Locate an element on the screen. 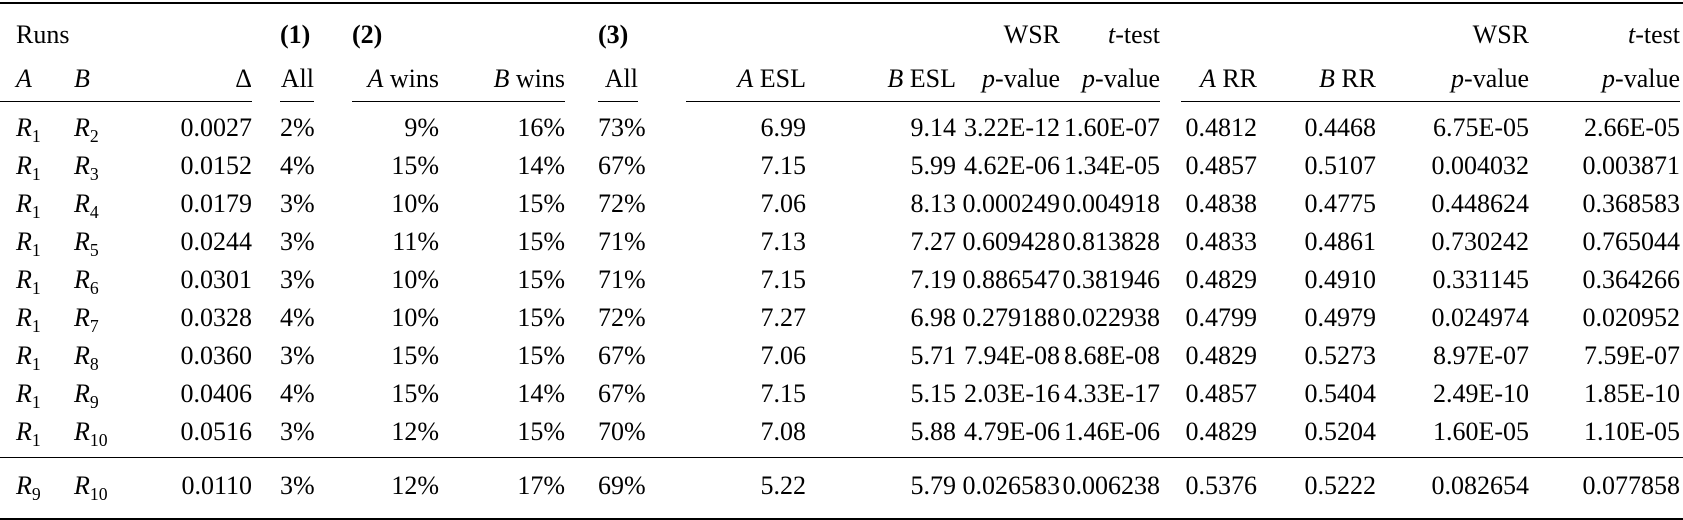  cell-wsr2: 6.75E-05 is located at coordinates (1481, 127).